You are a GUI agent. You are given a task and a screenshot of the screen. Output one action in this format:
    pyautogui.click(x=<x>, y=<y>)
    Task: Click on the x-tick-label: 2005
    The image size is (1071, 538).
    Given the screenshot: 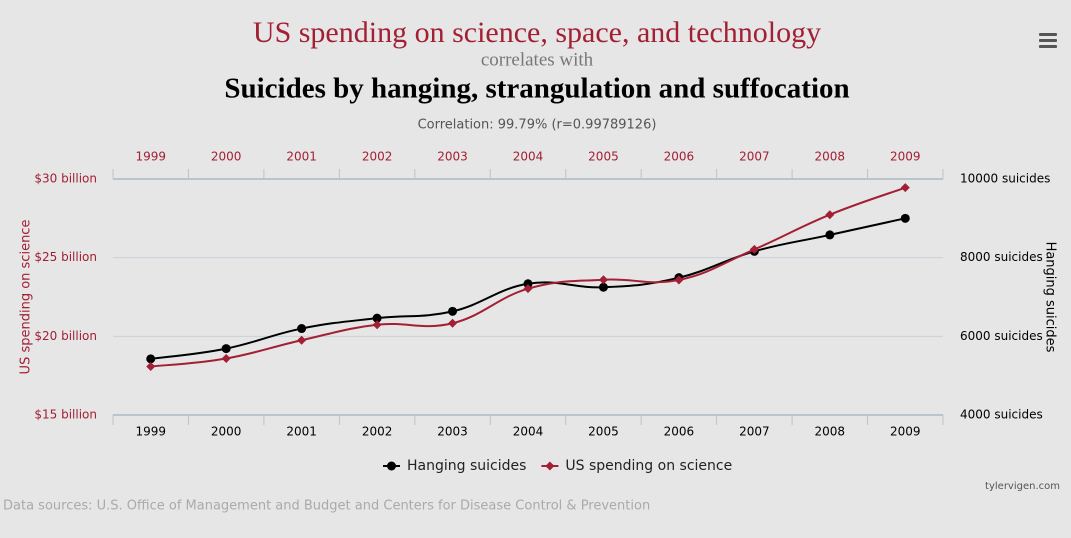 What is the action you would take?
    pyautogui.click(x=603, y=432)
    